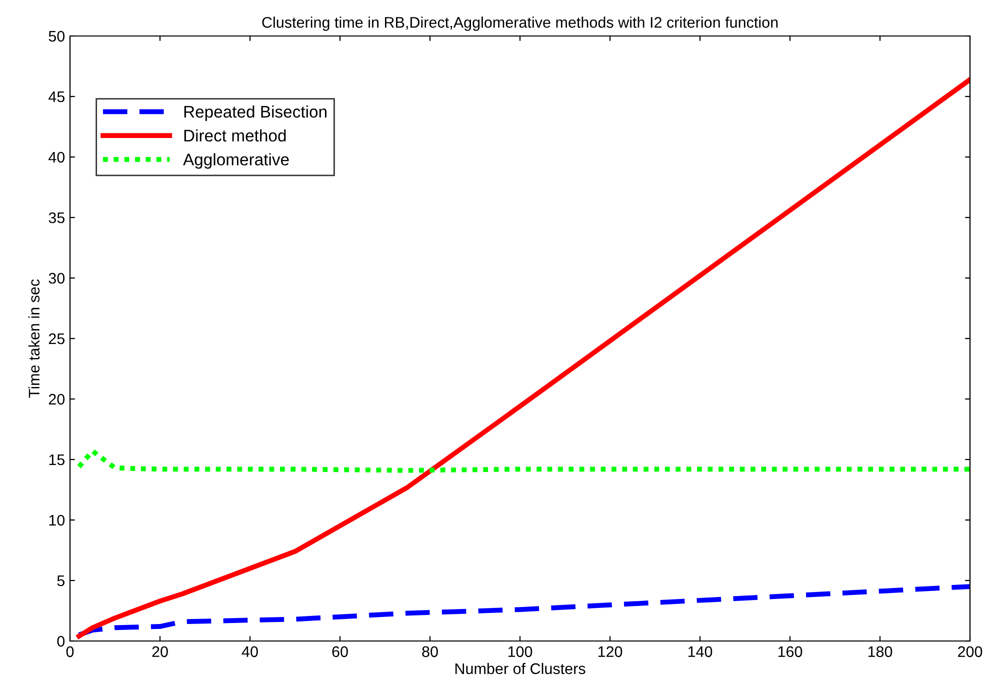 The width and height of the screenshot is (992, 686). What do you see at coordinates (235, 135) in the screenshot?
I see `legend-label: Direct method` at bounding box center [235, 135].